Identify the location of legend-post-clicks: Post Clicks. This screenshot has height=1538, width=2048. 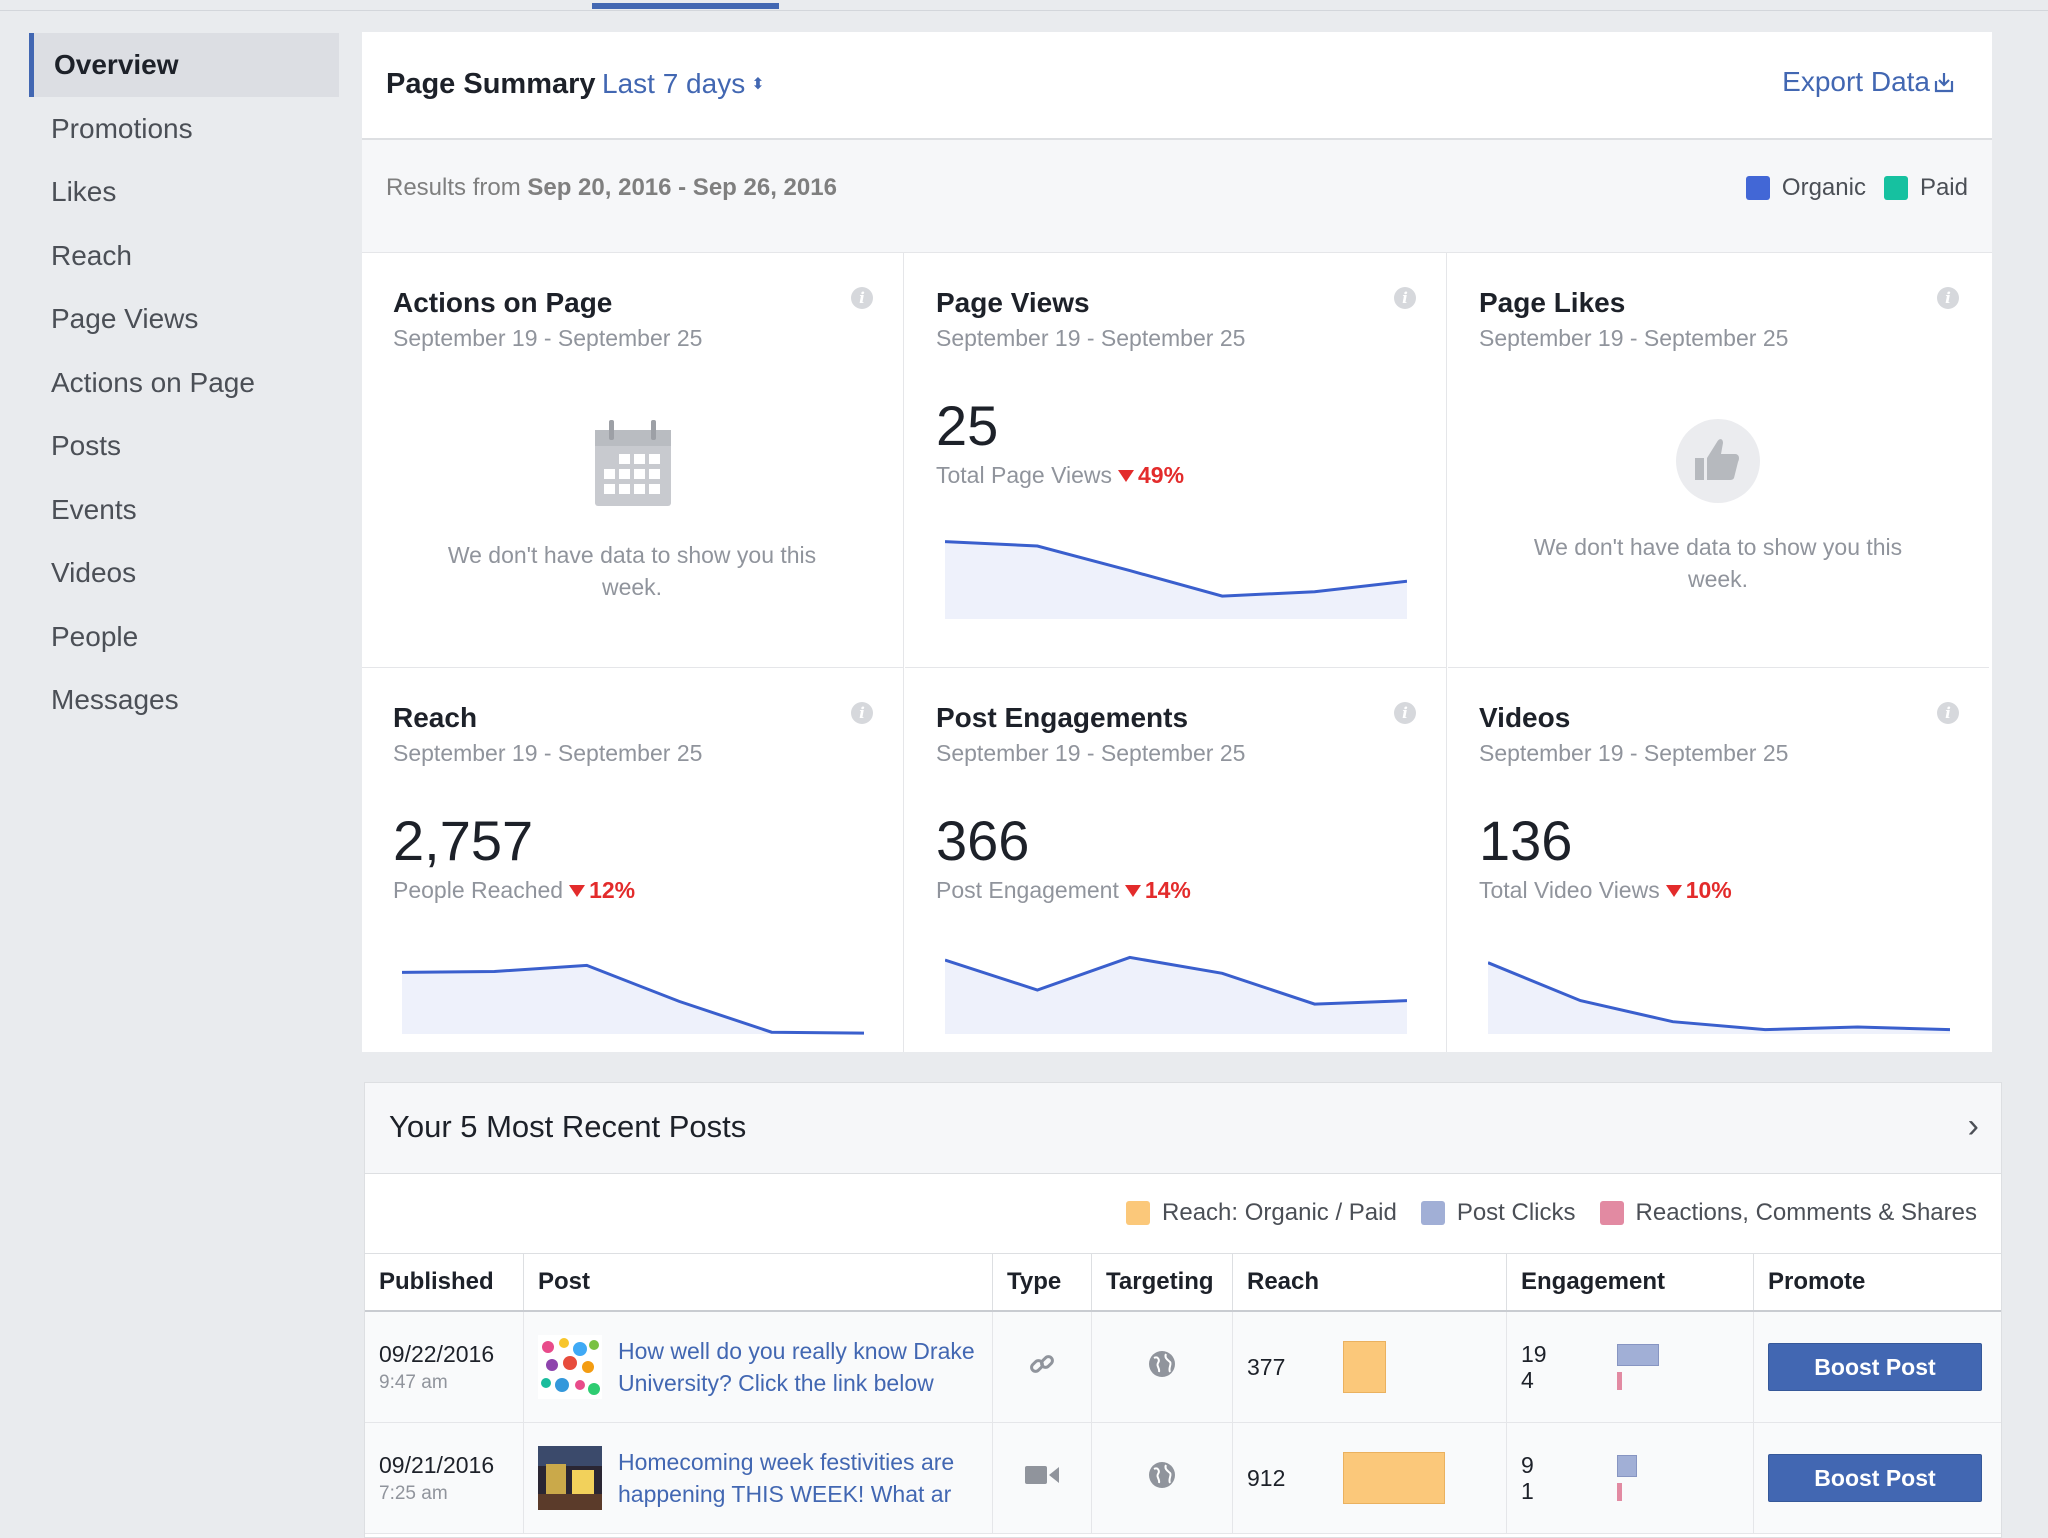
(1516, 1212).